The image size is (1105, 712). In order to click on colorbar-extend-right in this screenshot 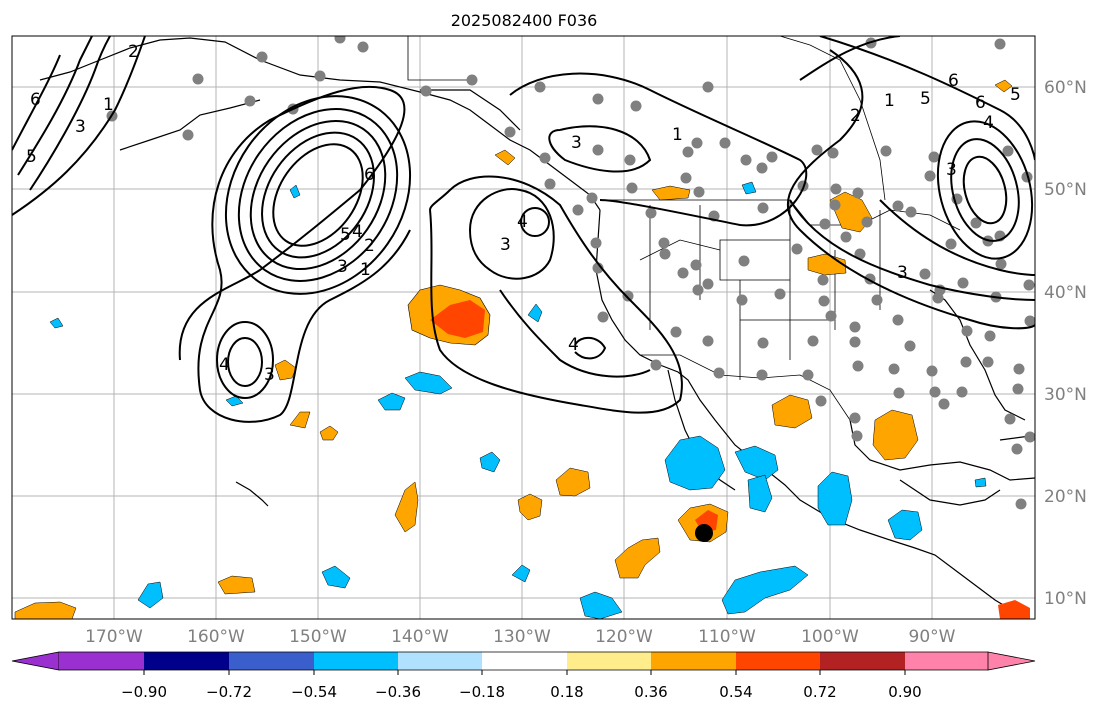, I will do `click(1011, 661)`.